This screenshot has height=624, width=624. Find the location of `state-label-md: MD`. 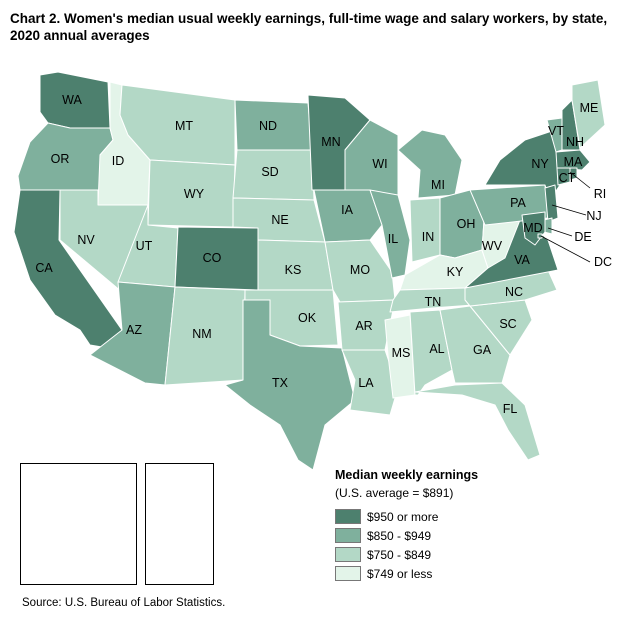

state-label-md: MD is located at coordinates (532, 228).